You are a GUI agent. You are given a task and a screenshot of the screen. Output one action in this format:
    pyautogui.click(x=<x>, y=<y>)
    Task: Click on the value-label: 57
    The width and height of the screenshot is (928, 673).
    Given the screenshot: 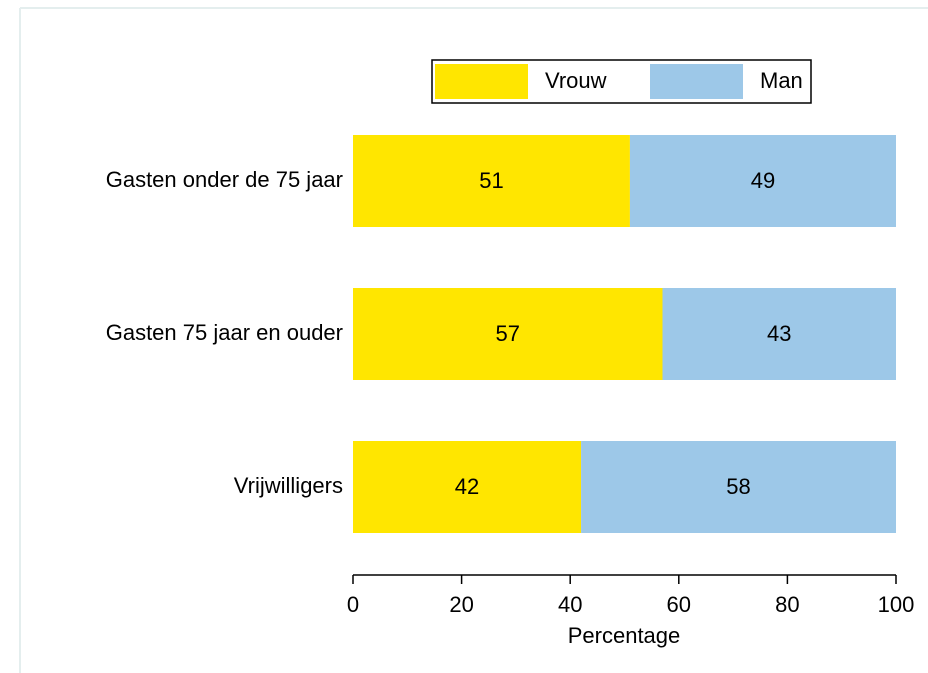 What is the action you would take?
    pyautogui.click(x=508, y=333)
    